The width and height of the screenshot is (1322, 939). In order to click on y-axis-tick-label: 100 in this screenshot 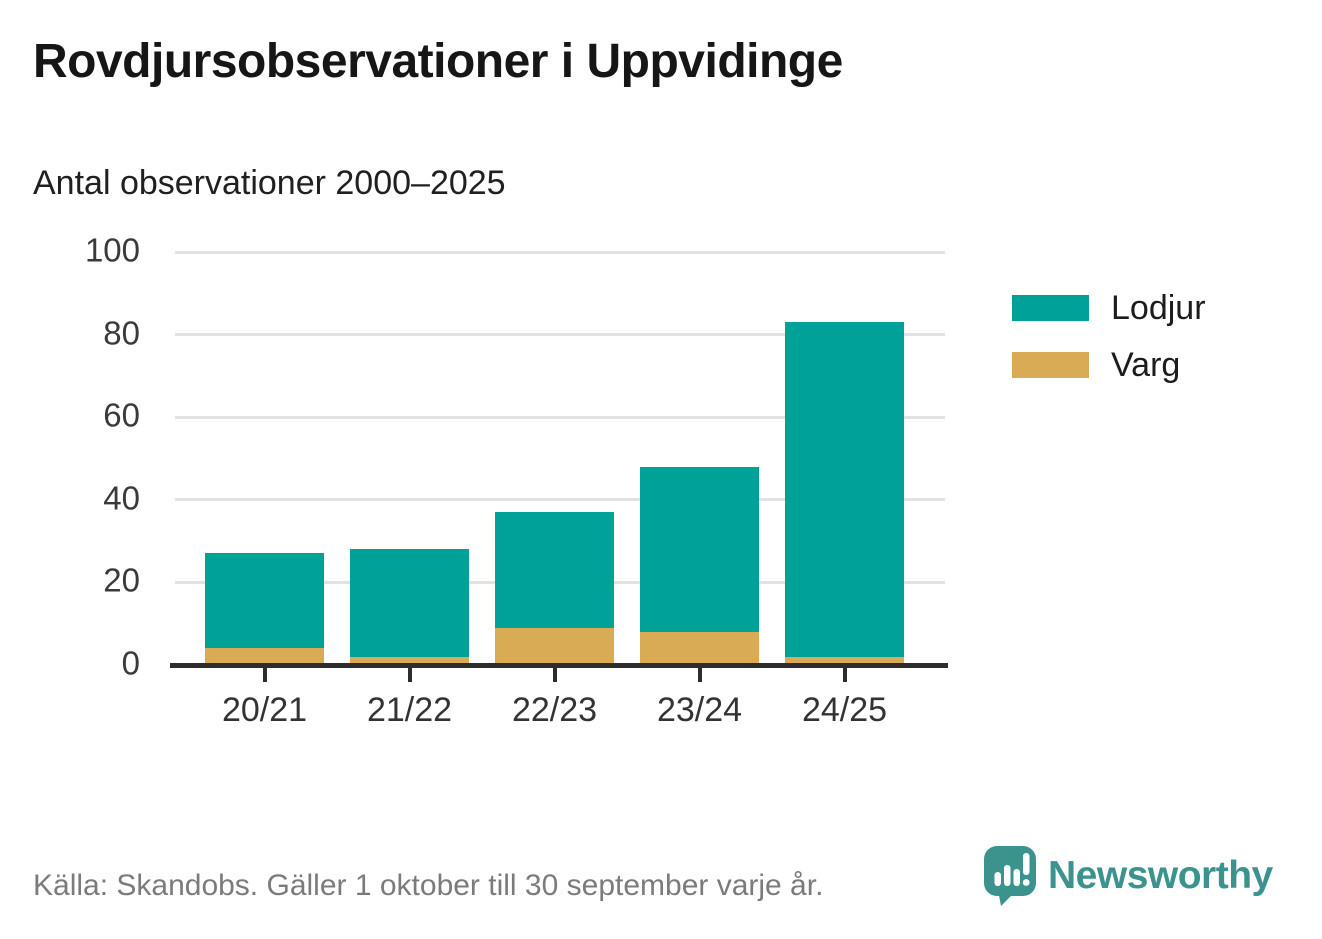, I will do `click(112, 250)`.